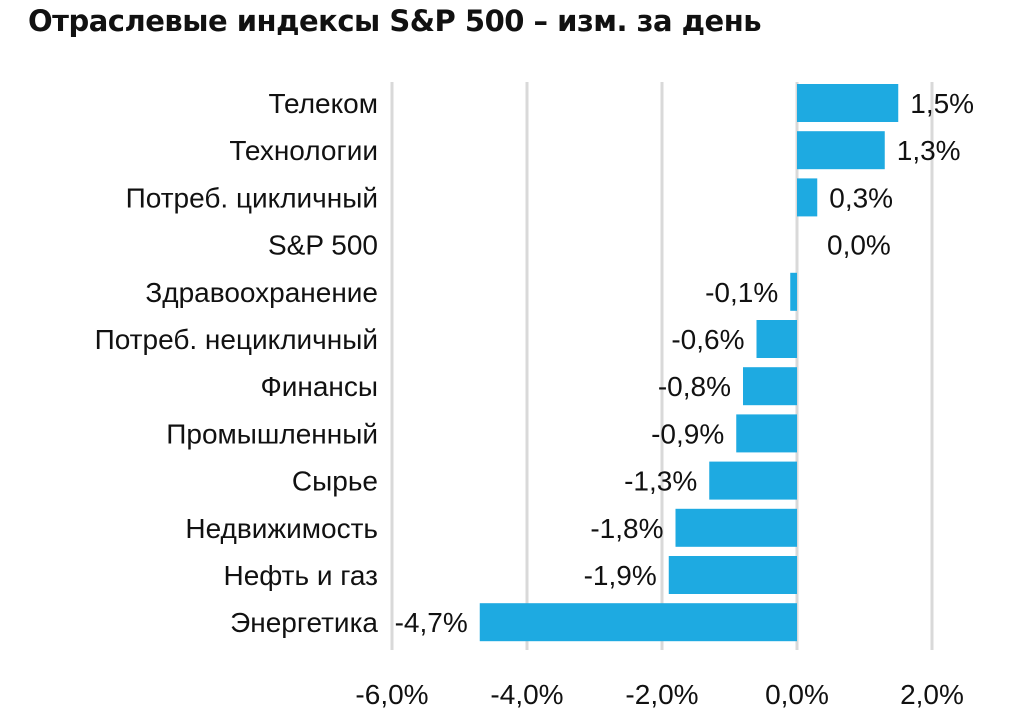 The image size is (1024, 711). Describe the element at coordinates (626, 528) in the screenshot. I see `value-label: -1,8%` at that location.